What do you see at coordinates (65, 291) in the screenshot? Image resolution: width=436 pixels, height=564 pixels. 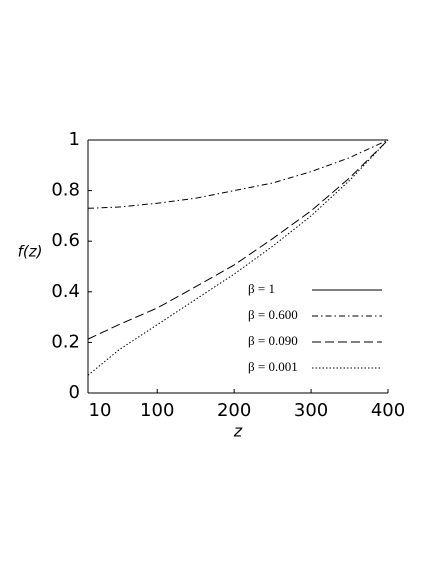 I see `y-tick-label: 0.4` at bounding box center [65, 291].